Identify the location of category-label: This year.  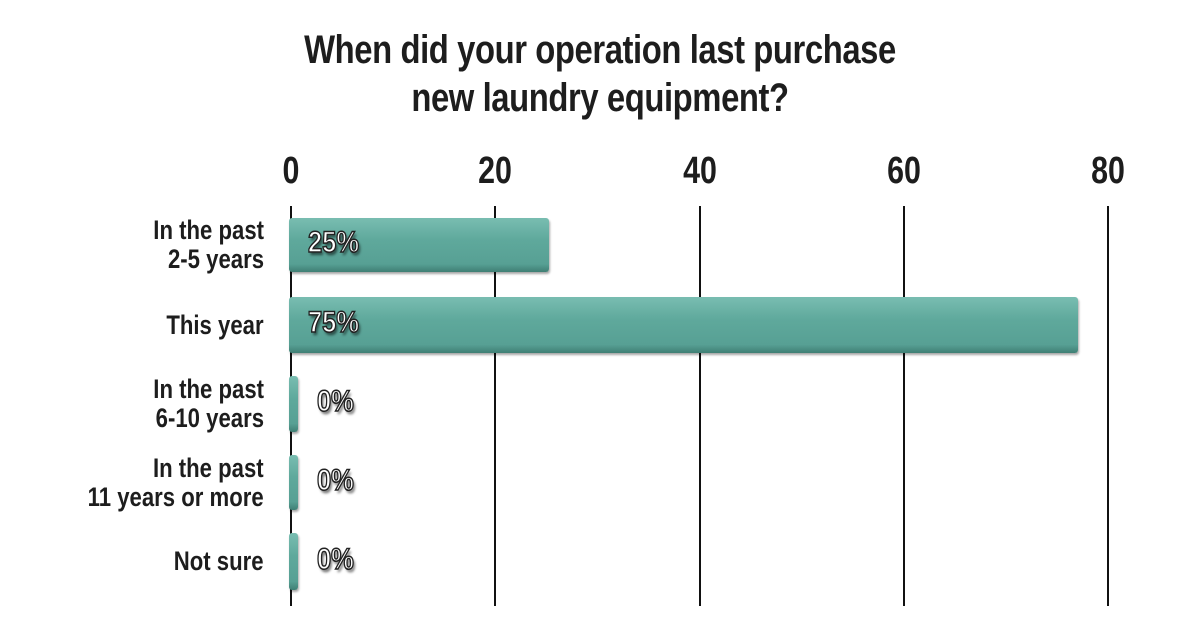
(215, 324).